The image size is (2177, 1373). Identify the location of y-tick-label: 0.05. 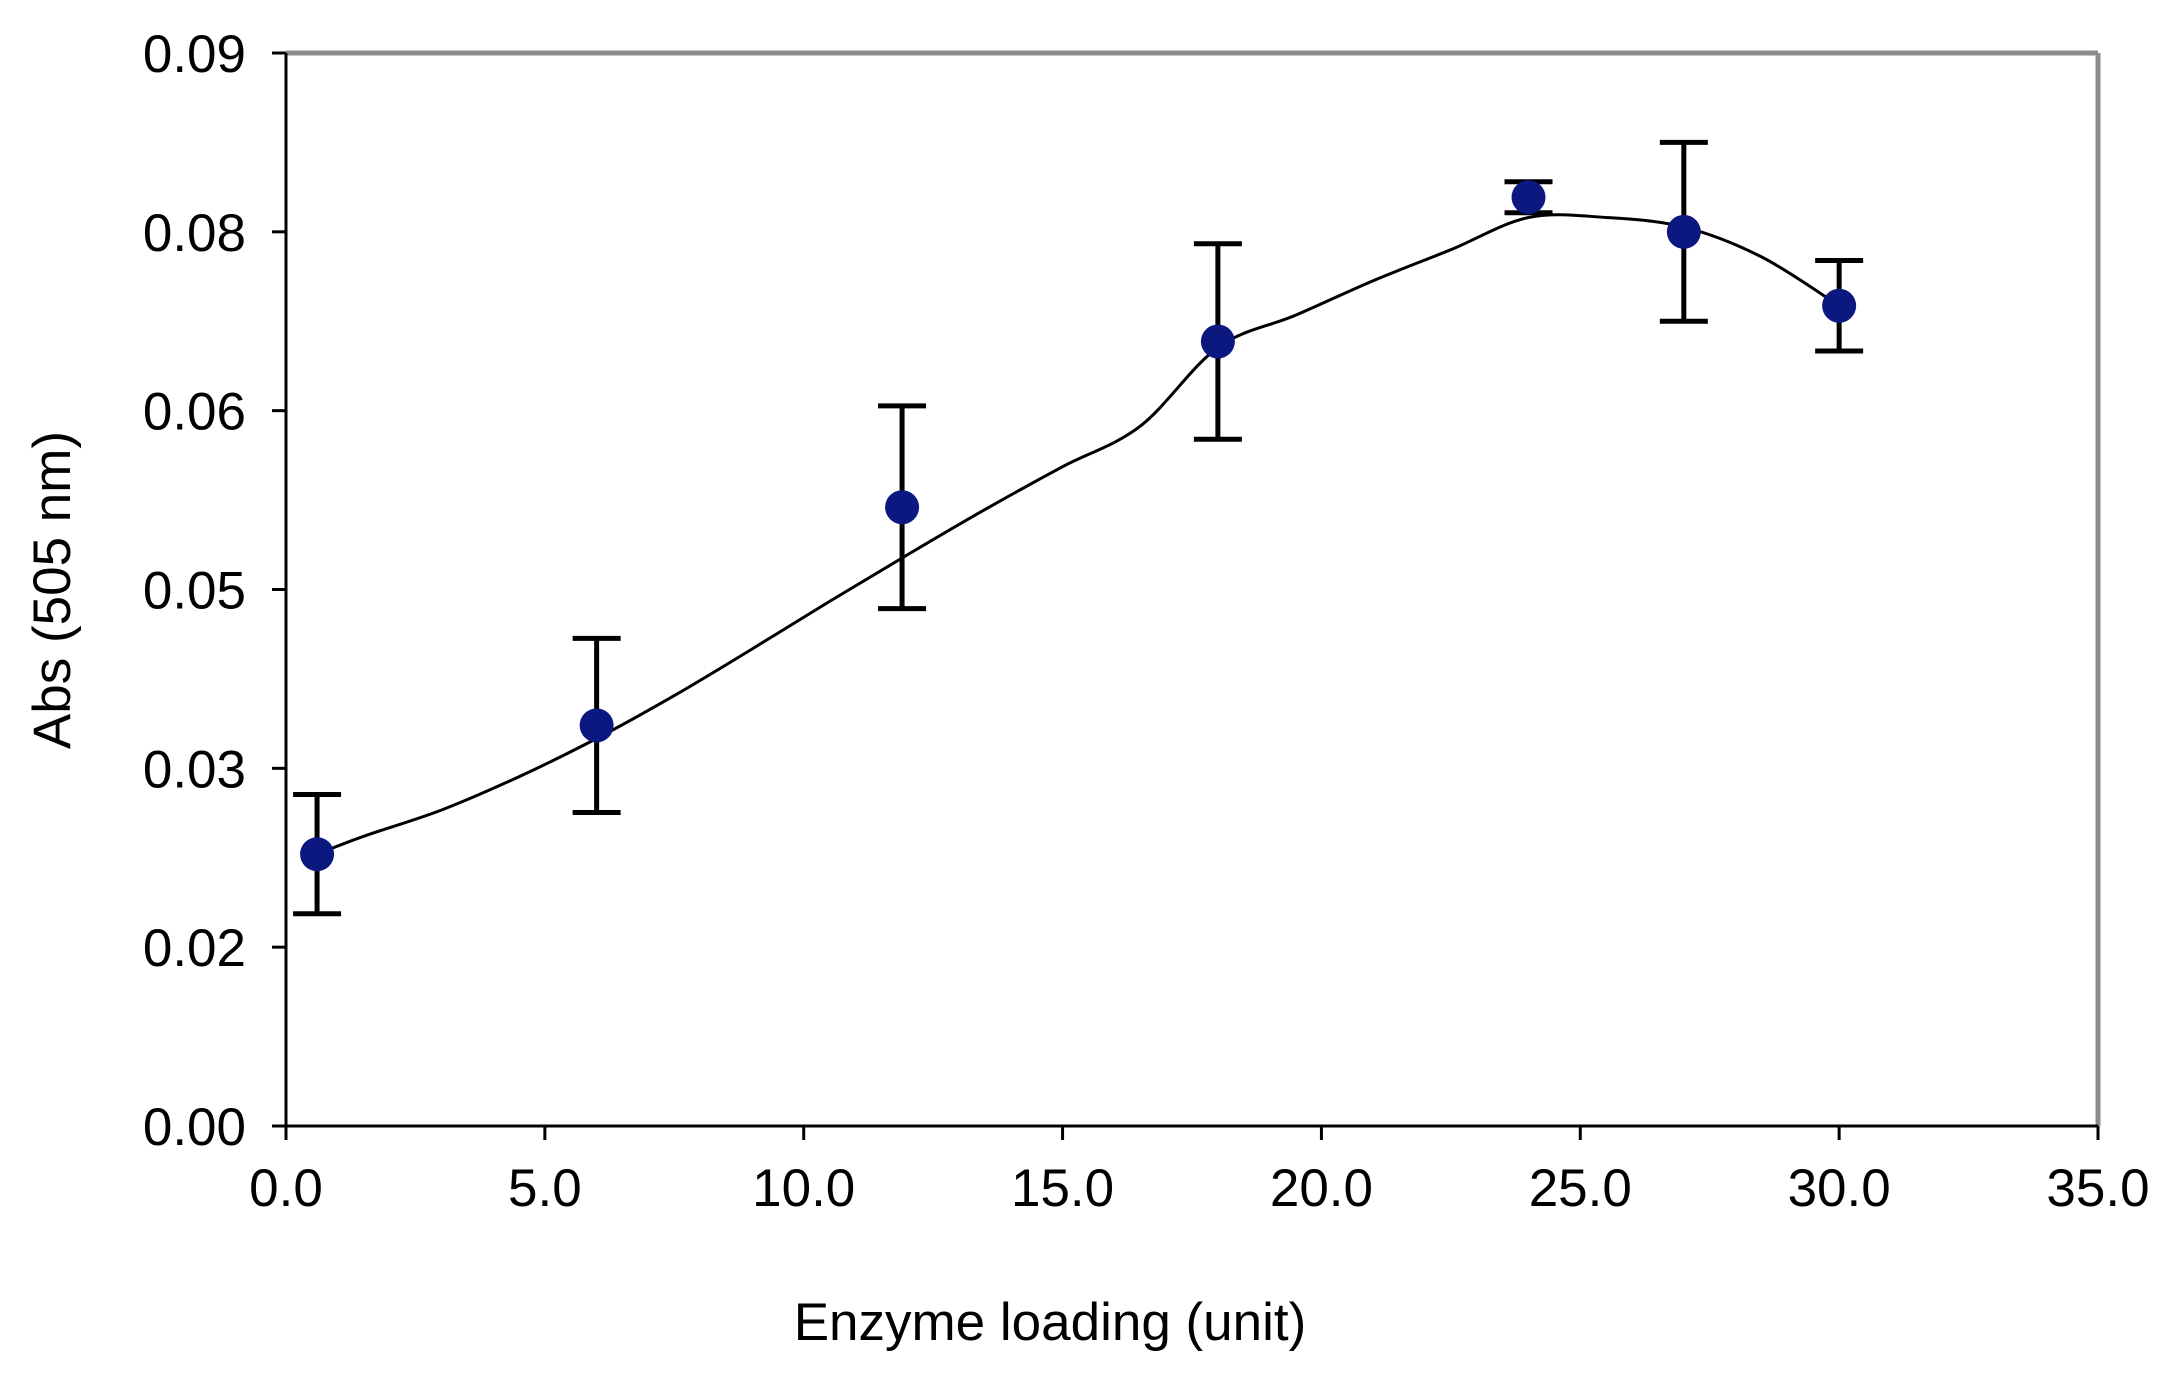
(194, 591).